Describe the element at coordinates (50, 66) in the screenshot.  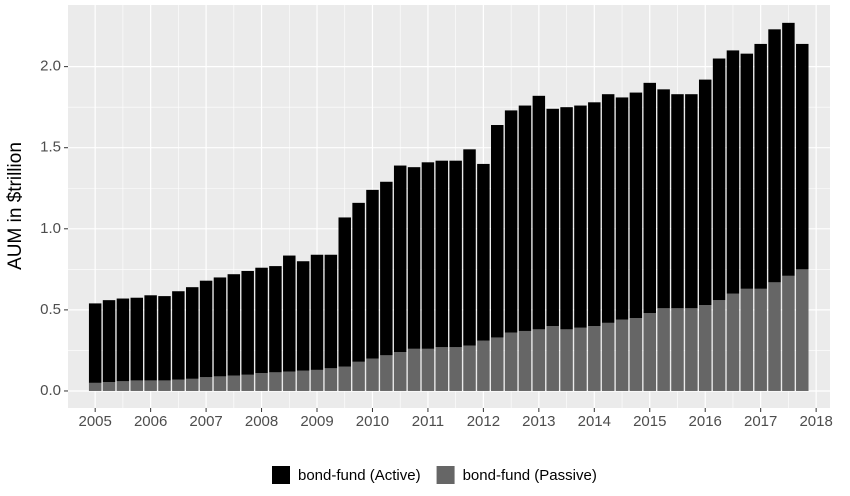
I see `y-tick-label: 2.0` at that location.